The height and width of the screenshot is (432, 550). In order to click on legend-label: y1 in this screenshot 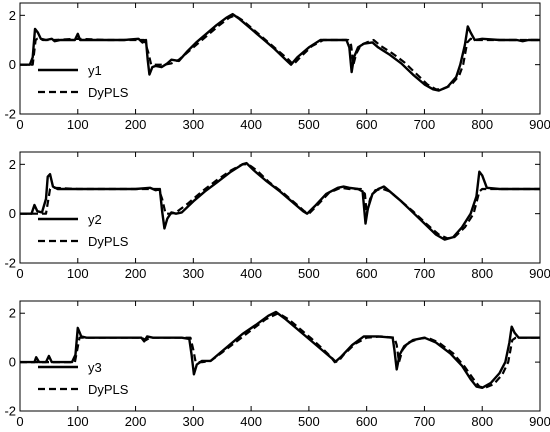, I will do `click(95, 70)`.